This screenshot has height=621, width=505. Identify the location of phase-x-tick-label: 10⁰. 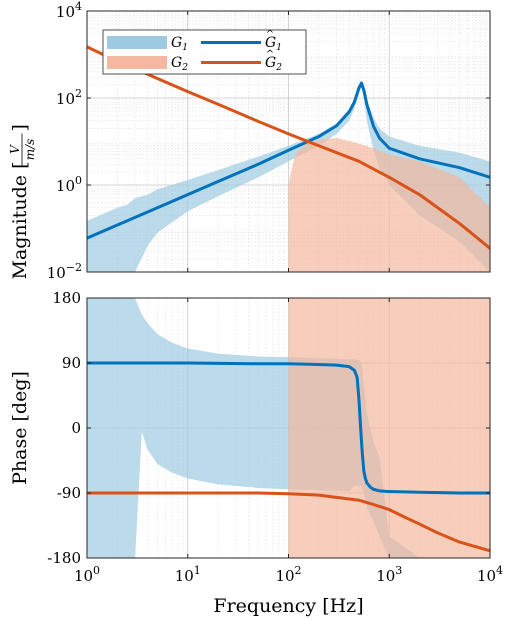
(87, 574).